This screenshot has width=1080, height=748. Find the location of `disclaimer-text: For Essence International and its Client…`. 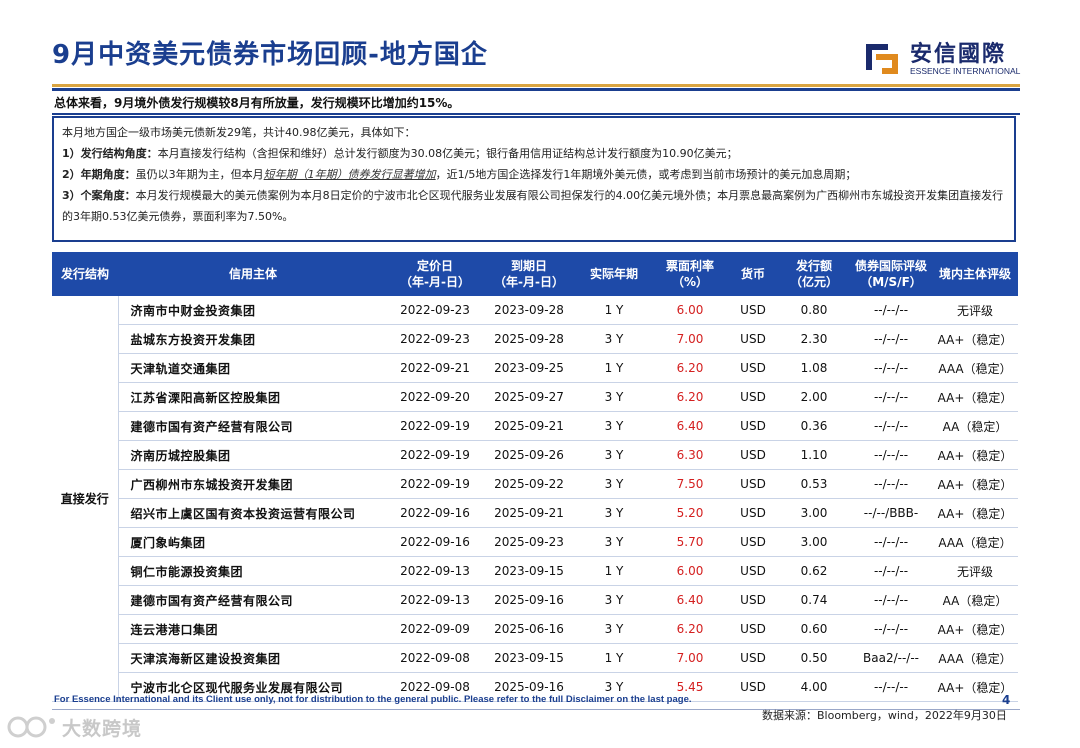

disclaimer-text: For Essence International and its Client… is located at coordinates (373, 699).